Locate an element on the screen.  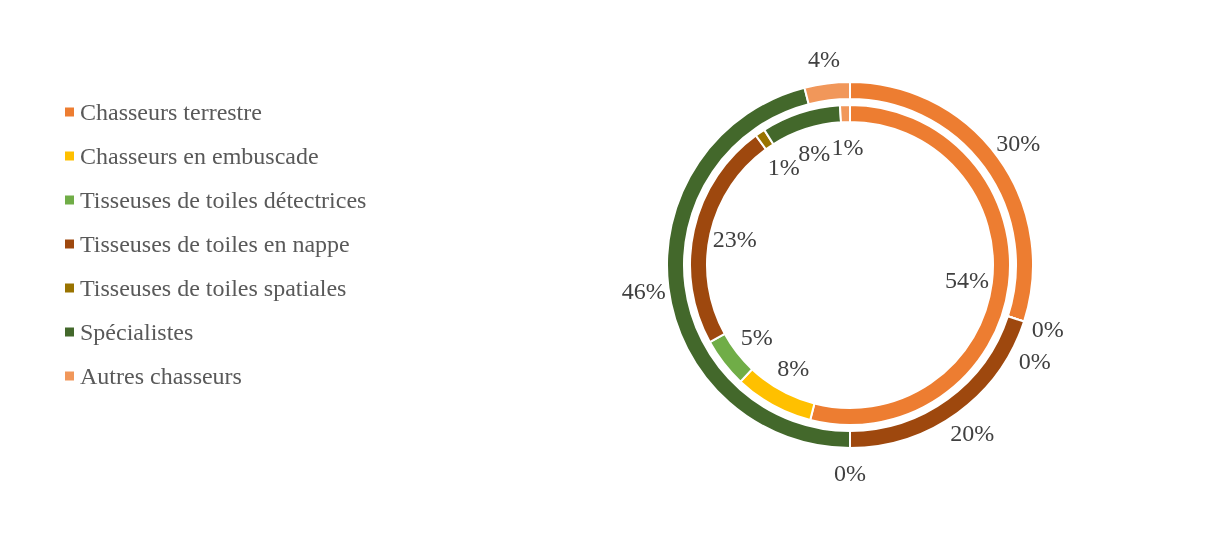
legend-label: Spécialistes is located at coordinates (137, 332).